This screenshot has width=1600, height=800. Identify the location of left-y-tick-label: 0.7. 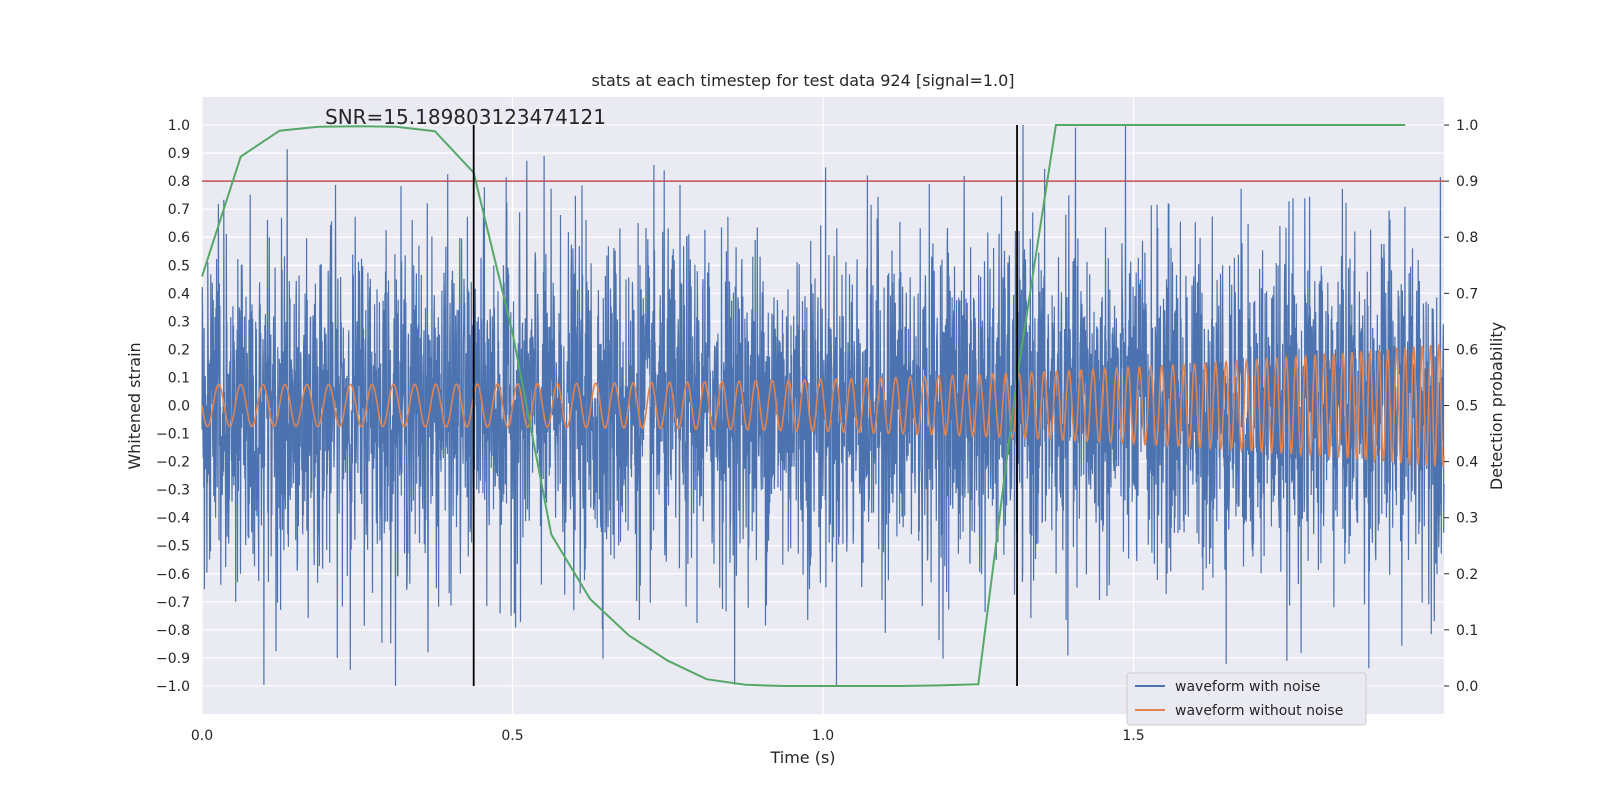
(179, 210).